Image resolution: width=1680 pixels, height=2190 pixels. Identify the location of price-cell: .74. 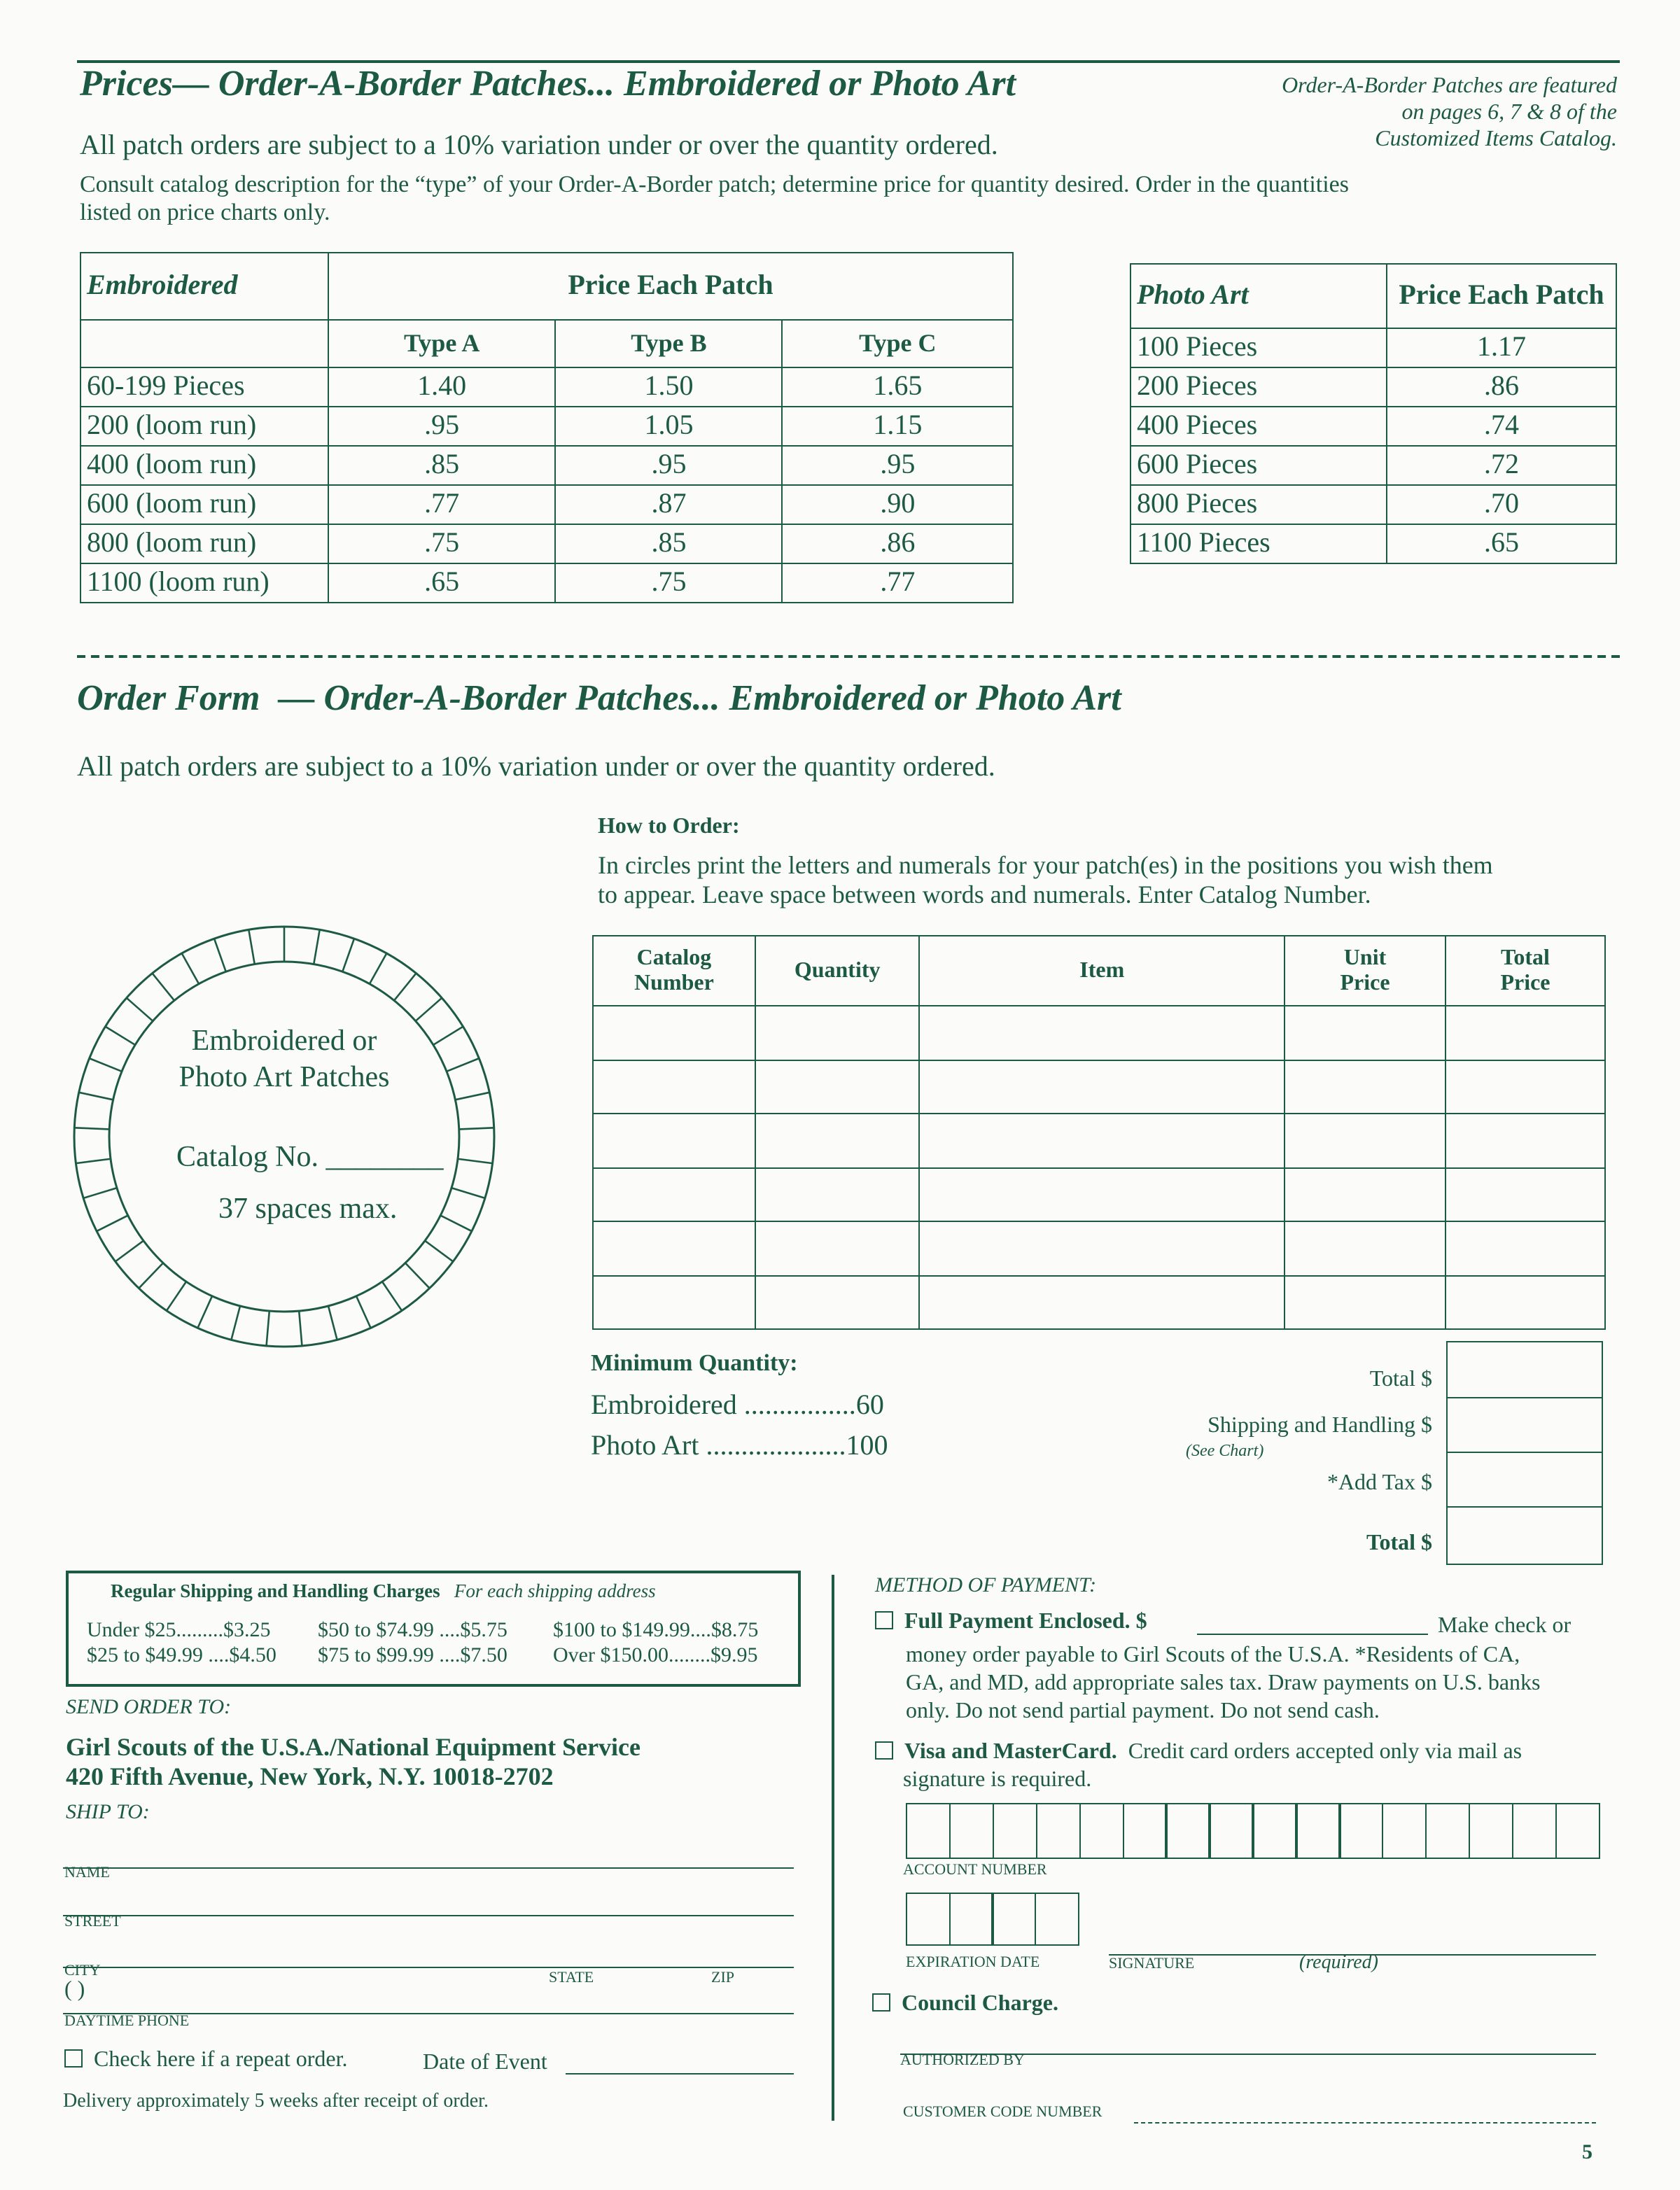
(1501, 427).